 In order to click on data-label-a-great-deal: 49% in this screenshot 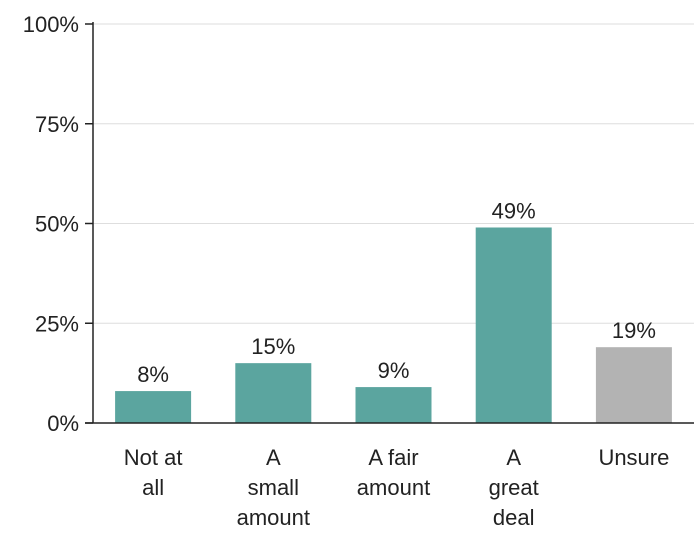, I will do `click(514, 210)`.